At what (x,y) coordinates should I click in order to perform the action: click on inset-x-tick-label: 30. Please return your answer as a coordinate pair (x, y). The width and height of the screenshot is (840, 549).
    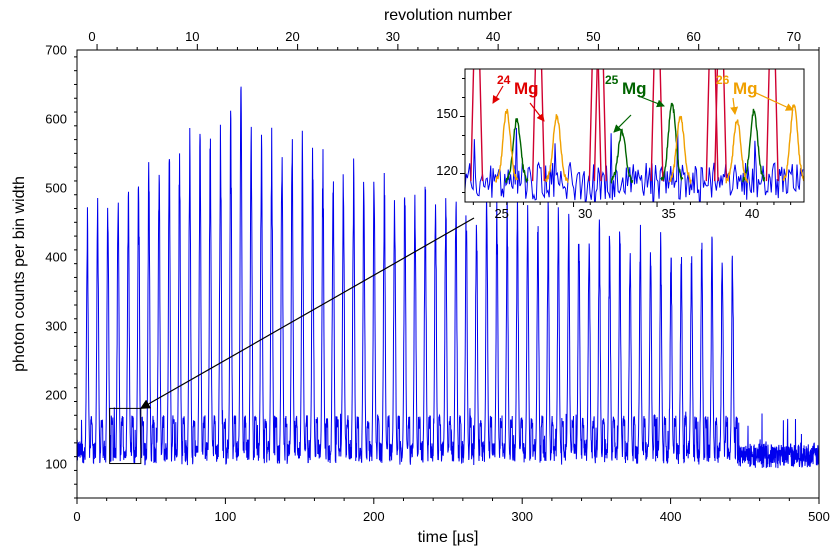
    Looking at the image, I should click on (585, 213).